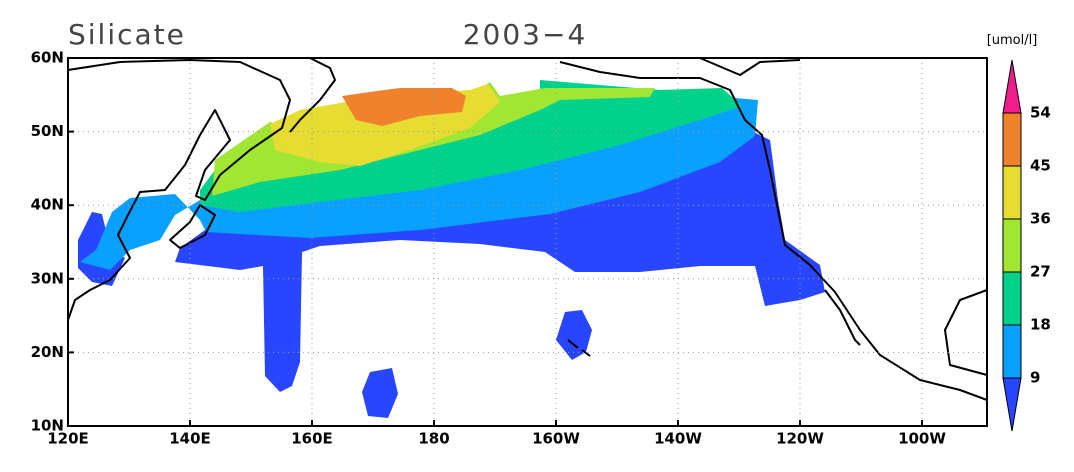  What do you see at coordinates (1040, 166) in the screenshot?
I see `colorbar-label: 45` at bounding box center [1040, 166].